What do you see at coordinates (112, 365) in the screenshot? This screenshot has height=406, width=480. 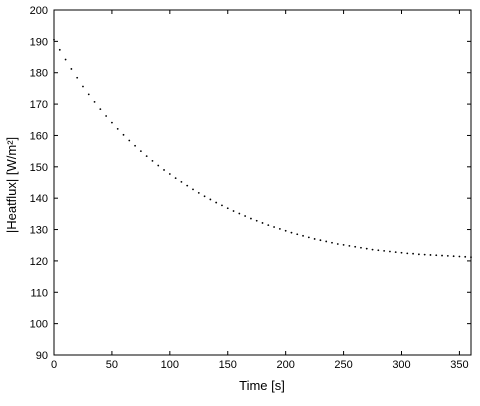 I see `x-tick-label: 50` at bounding box center [112, 365].